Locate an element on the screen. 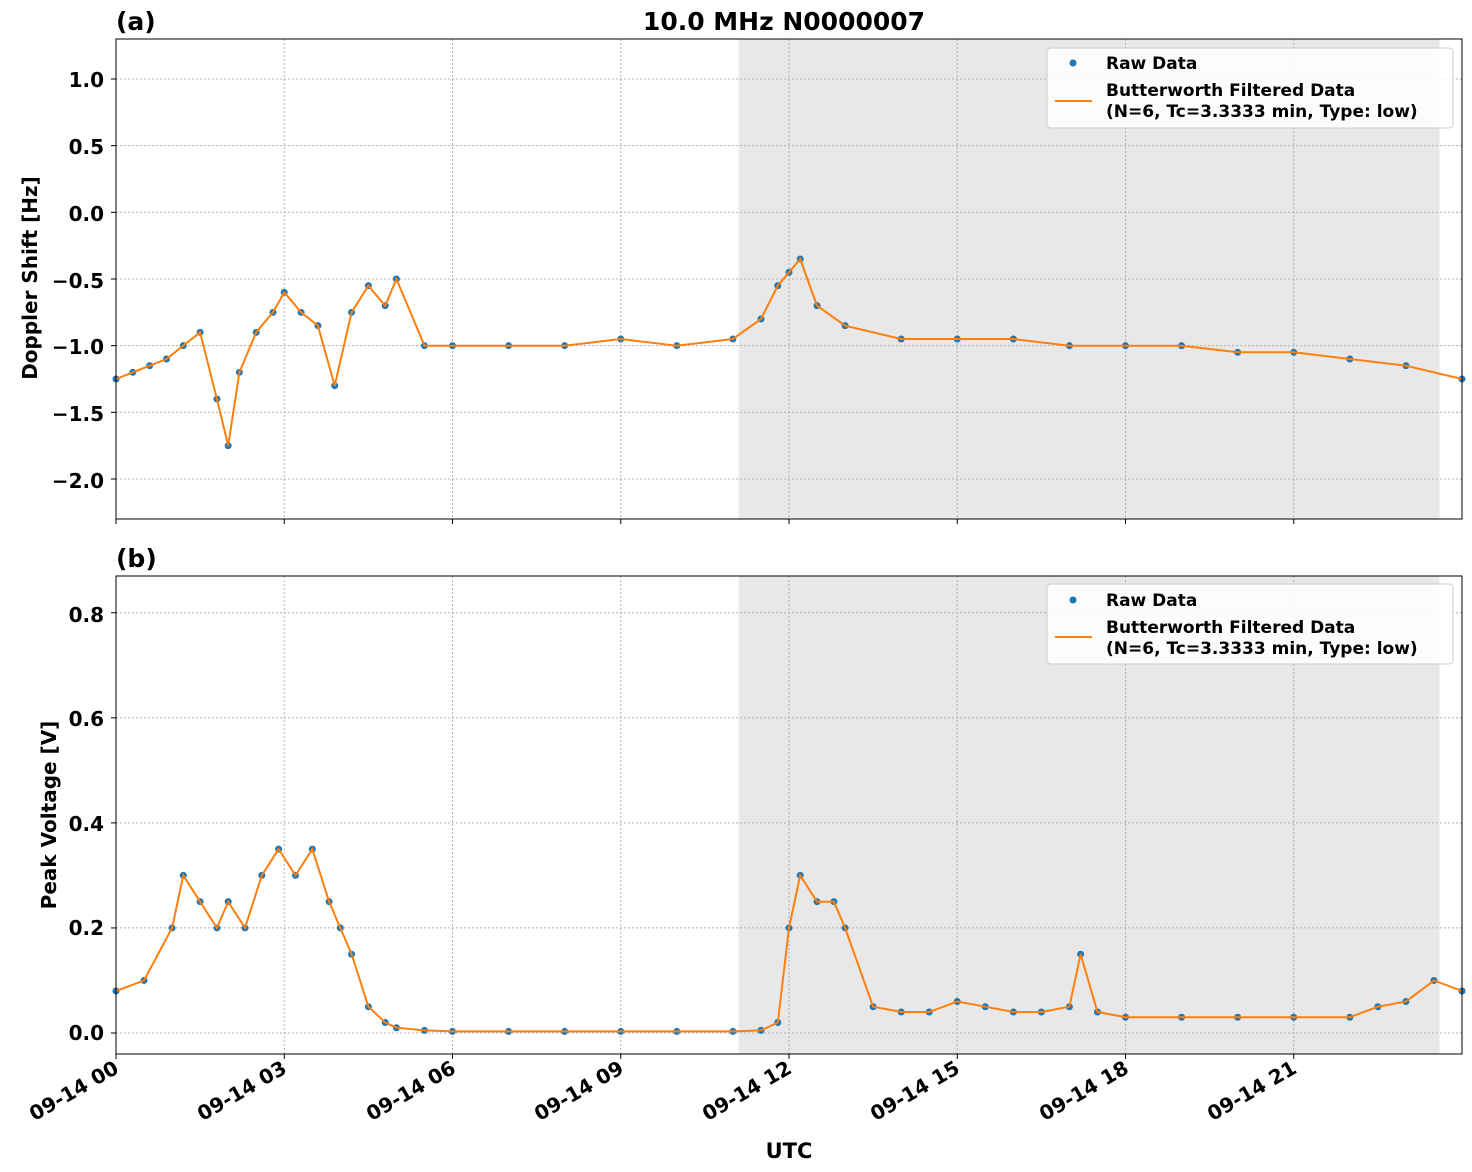  panel-a-y-ticks: 1.0 0.5 0.0 −0.5 −1.0 −1.5 −2.0 is located at coordinates (78, 280).